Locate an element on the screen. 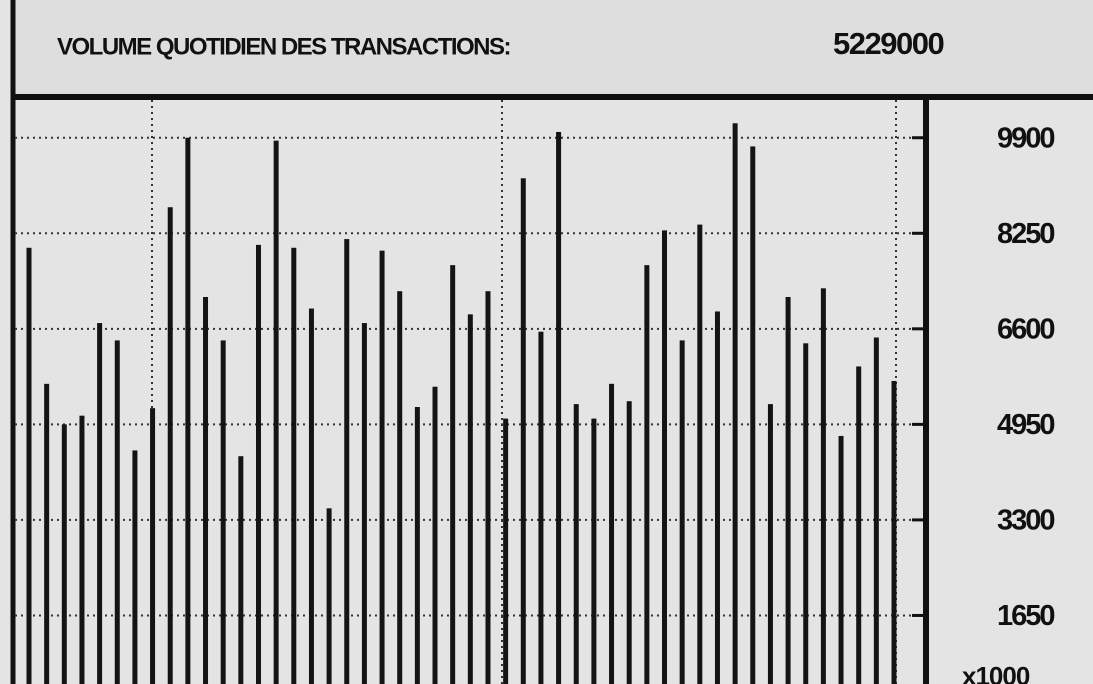 Image resolution: width=1093 pixels, height=684 pixels. total-value: 5229000 is located at coordinates (888, 43).